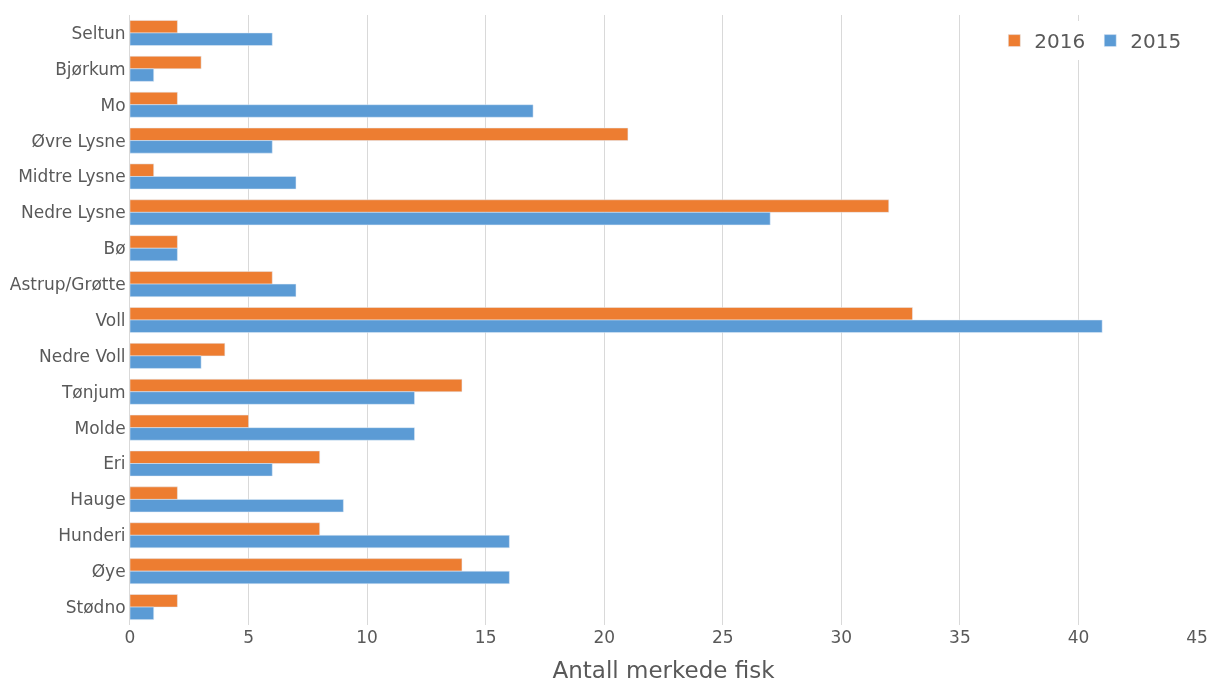  What do you see at coordinates (110, 319) in the screenshot?
I see `y-tick-label: Voll` at bounding box center [110, 319].